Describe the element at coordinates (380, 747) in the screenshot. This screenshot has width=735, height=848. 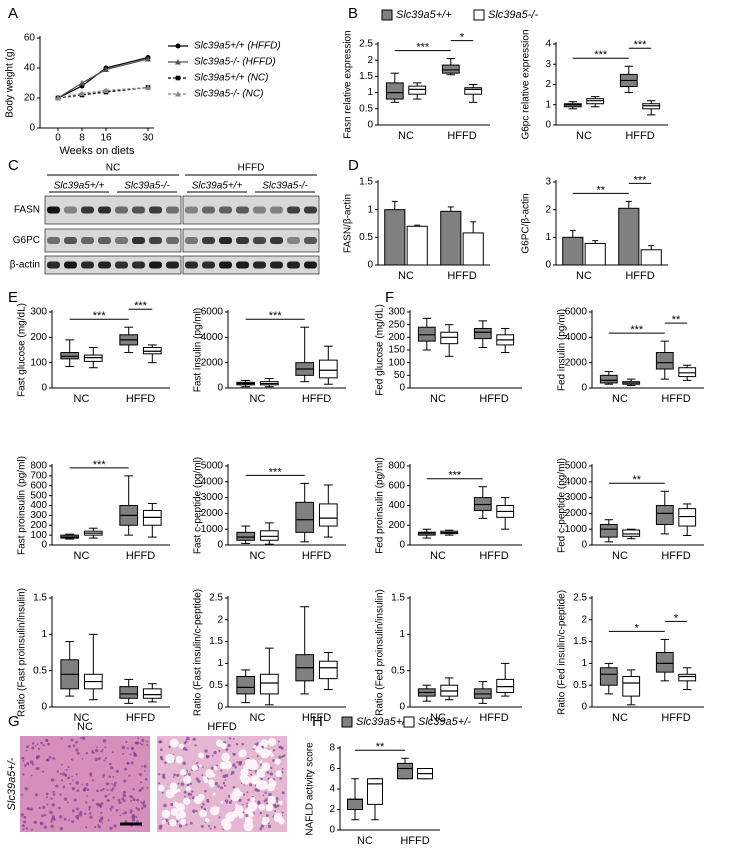
I see `significance-label: **` at that location.